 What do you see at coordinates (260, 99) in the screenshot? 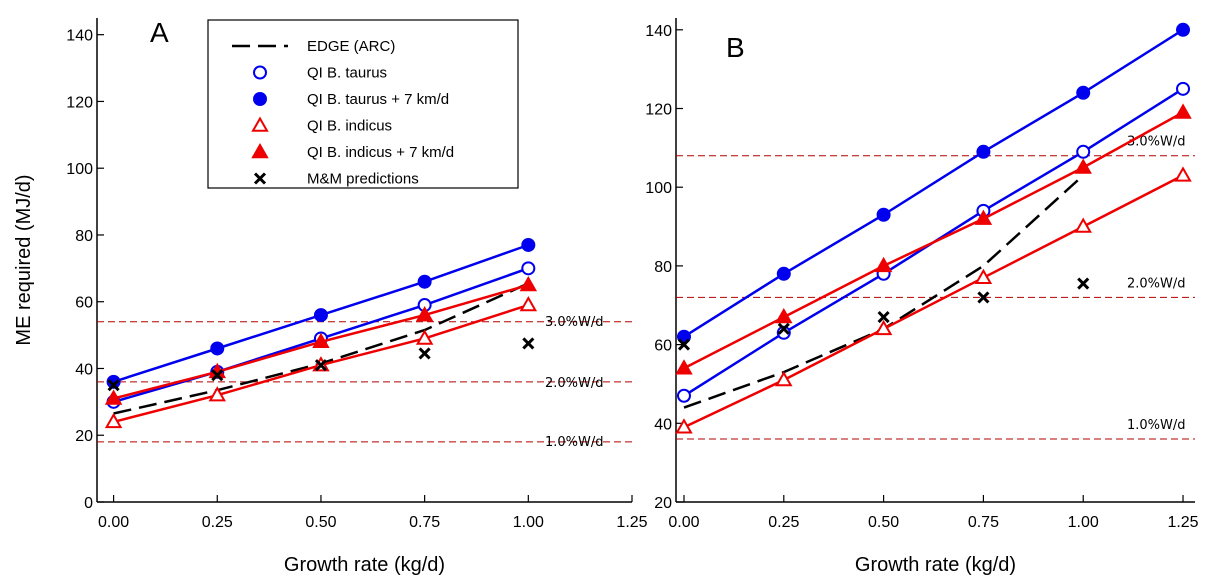
I see `legend-qi-b-taurus-7-km-d-point` at bounding box center [260, 99].